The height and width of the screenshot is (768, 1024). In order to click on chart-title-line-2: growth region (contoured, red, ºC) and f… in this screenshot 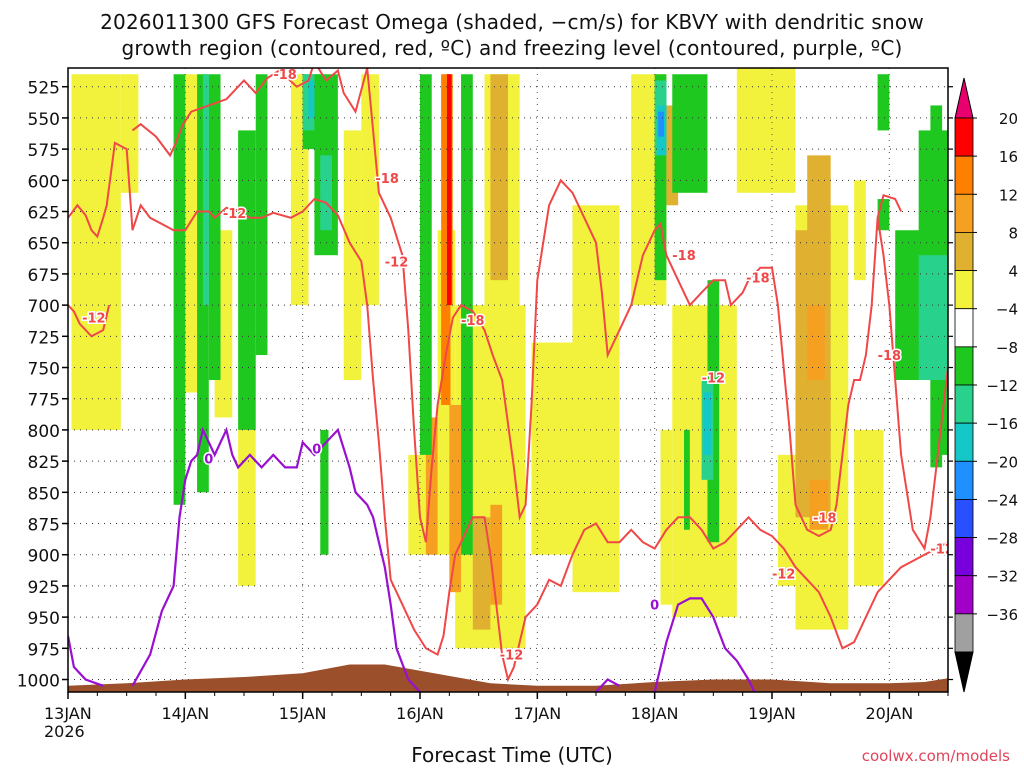, I will do `click(512, 48)`.